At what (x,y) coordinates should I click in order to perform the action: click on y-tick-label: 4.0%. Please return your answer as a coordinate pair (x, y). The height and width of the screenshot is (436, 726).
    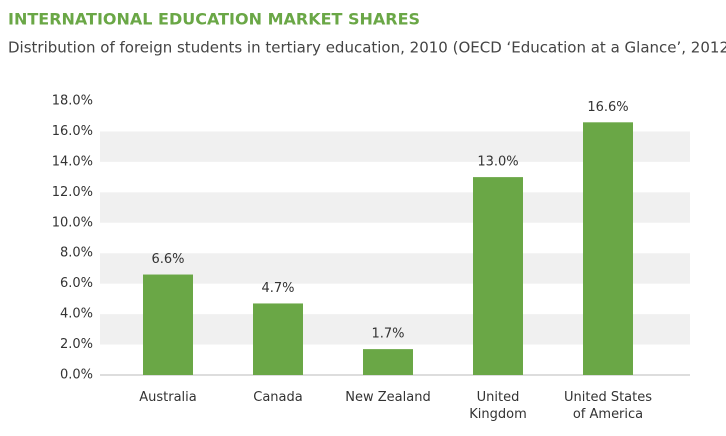
    Looking at the image, I should click on (76, 314).